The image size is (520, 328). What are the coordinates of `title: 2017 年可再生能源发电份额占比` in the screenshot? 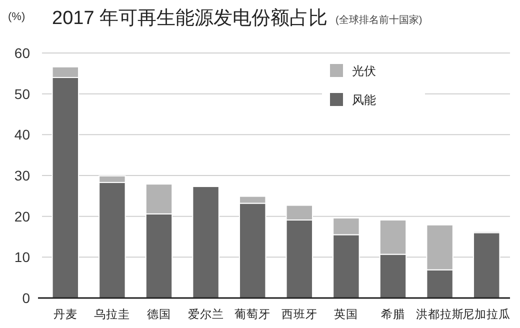 It's located at (190, 18).